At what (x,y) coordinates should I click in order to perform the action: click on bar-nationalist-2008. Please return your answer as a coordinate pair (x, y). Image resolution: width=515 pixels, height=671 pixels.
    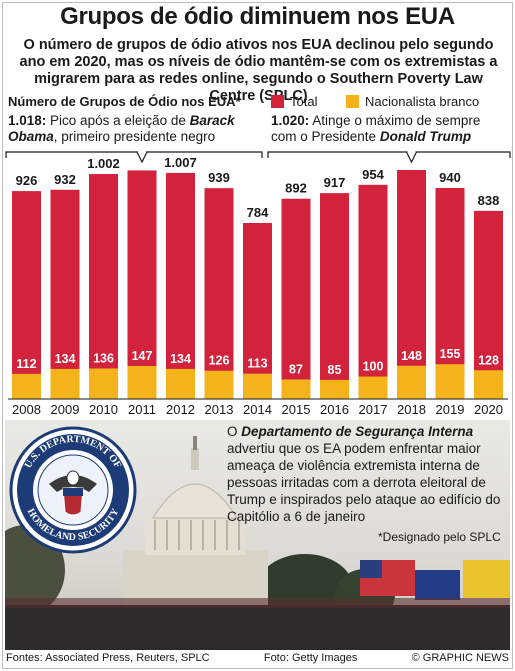
    Looking at the image, I should click on (26, 386).